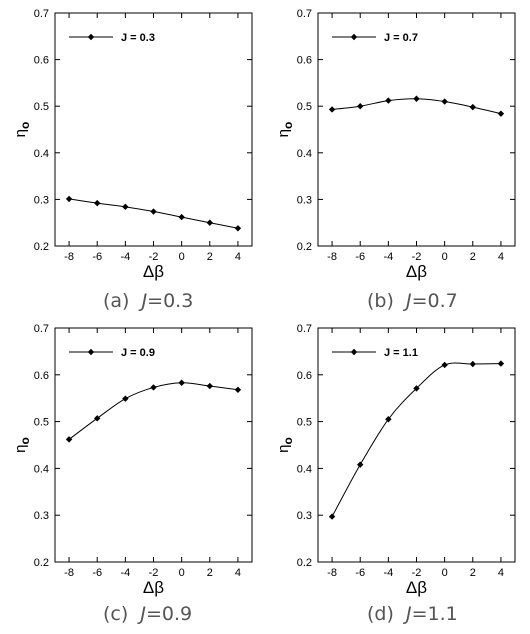 The width and height of the screenshot is (530, 634). What do you see at coordinates (388, 257) in the screenshot?
I see `x-tick-label-b-2: -4` at bounding box center [388, 257].